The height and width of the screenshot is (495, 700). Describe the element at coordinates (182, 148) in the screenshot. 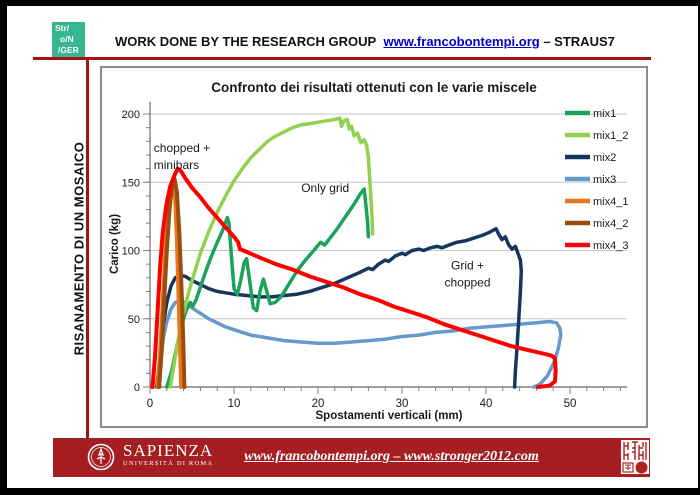

I see `annotation-0: chopped +` at that location.